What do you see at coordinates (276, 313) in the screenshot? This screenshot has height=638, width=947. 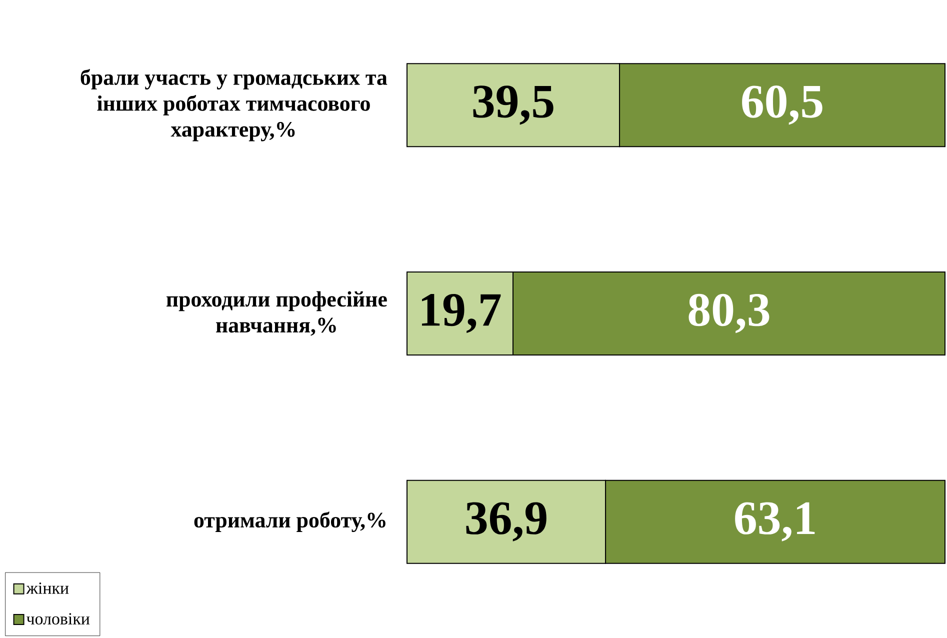 I see `y-tick-label: проходили професійне навчання,%` at bounding box center [276, 313].